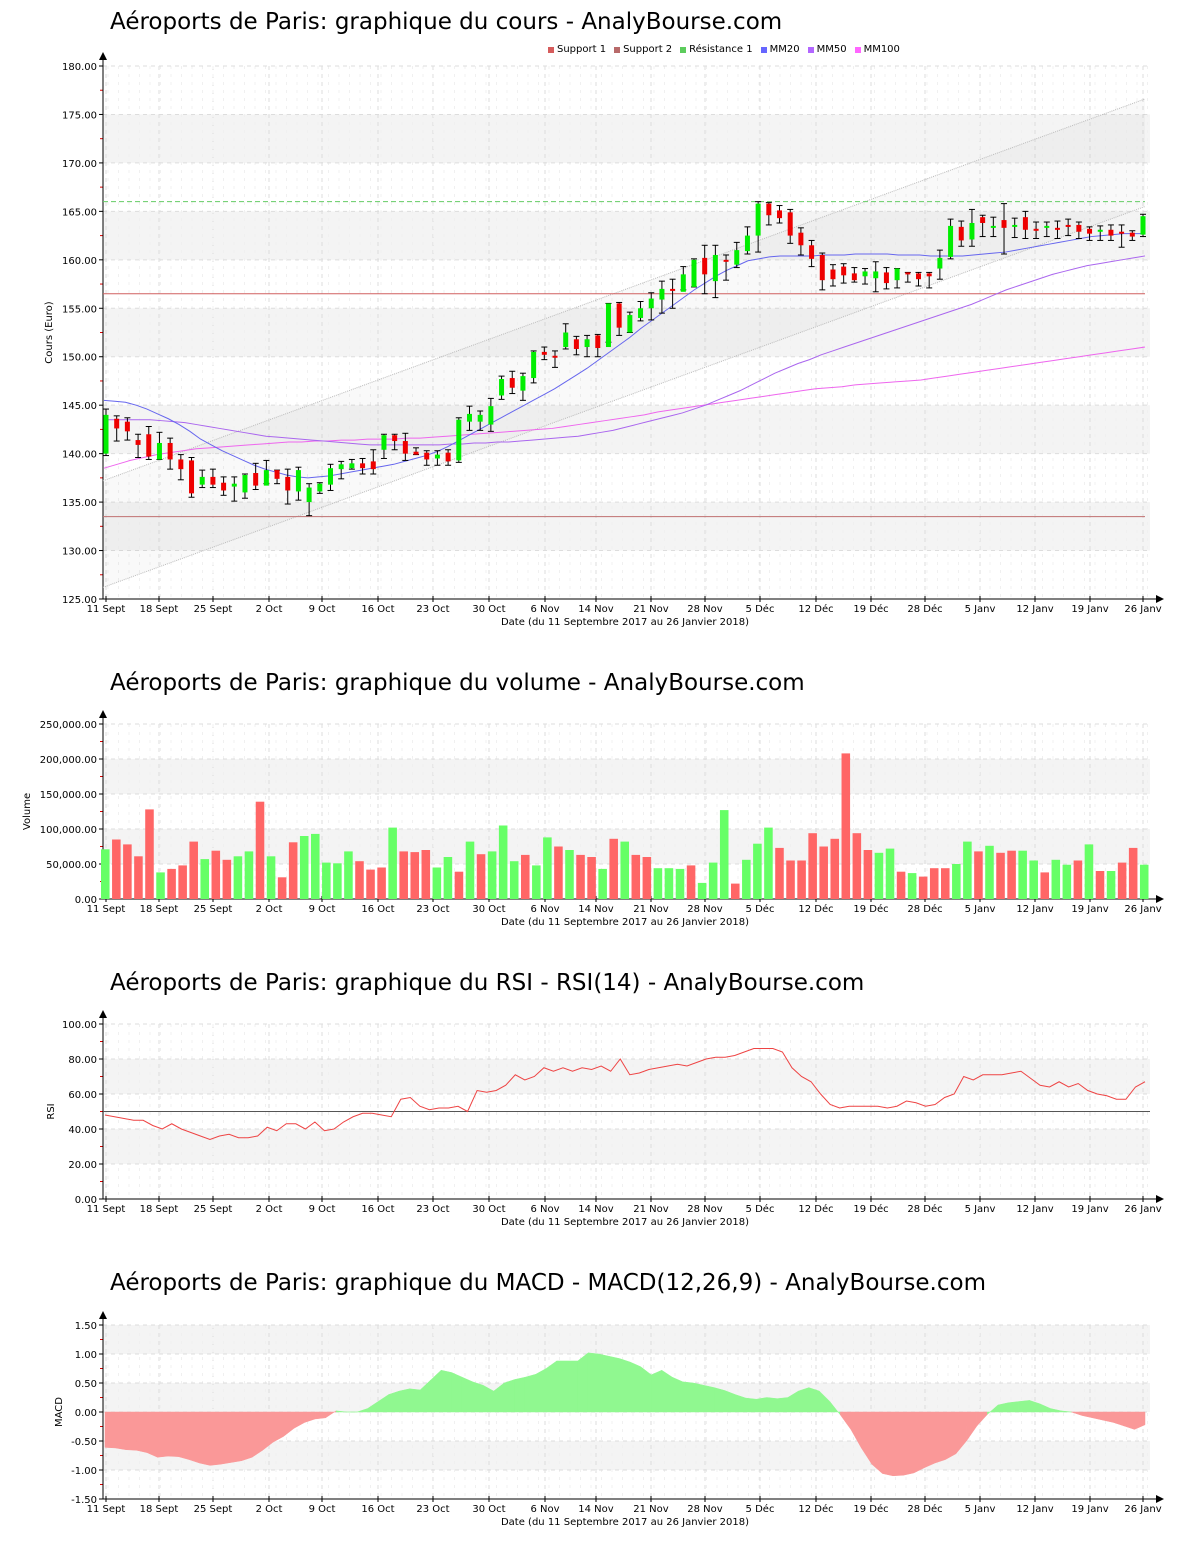 The image size is (1200, 1550). Describe the element at coordinates (84, 1500) in the screenshot. I see `svg-text: -1.50` at that location.